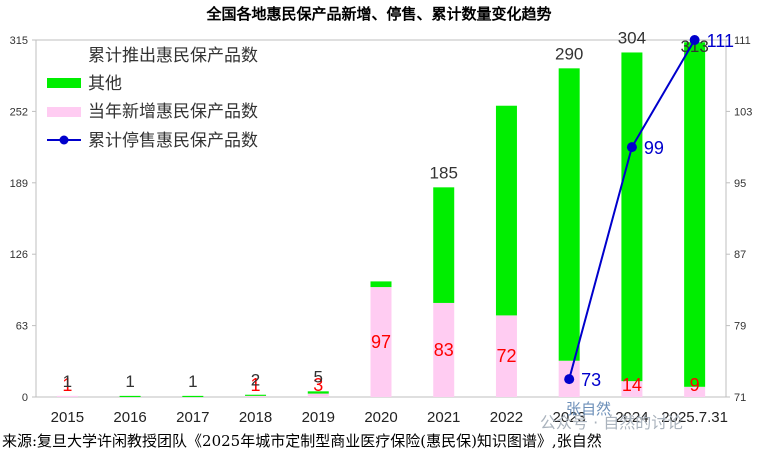 Image resolution: width=759 pixels, height=454 pixels. Describe the element at coordinates (632, 37) in the screenshot. I see `label-total-2024: 304` at that location.